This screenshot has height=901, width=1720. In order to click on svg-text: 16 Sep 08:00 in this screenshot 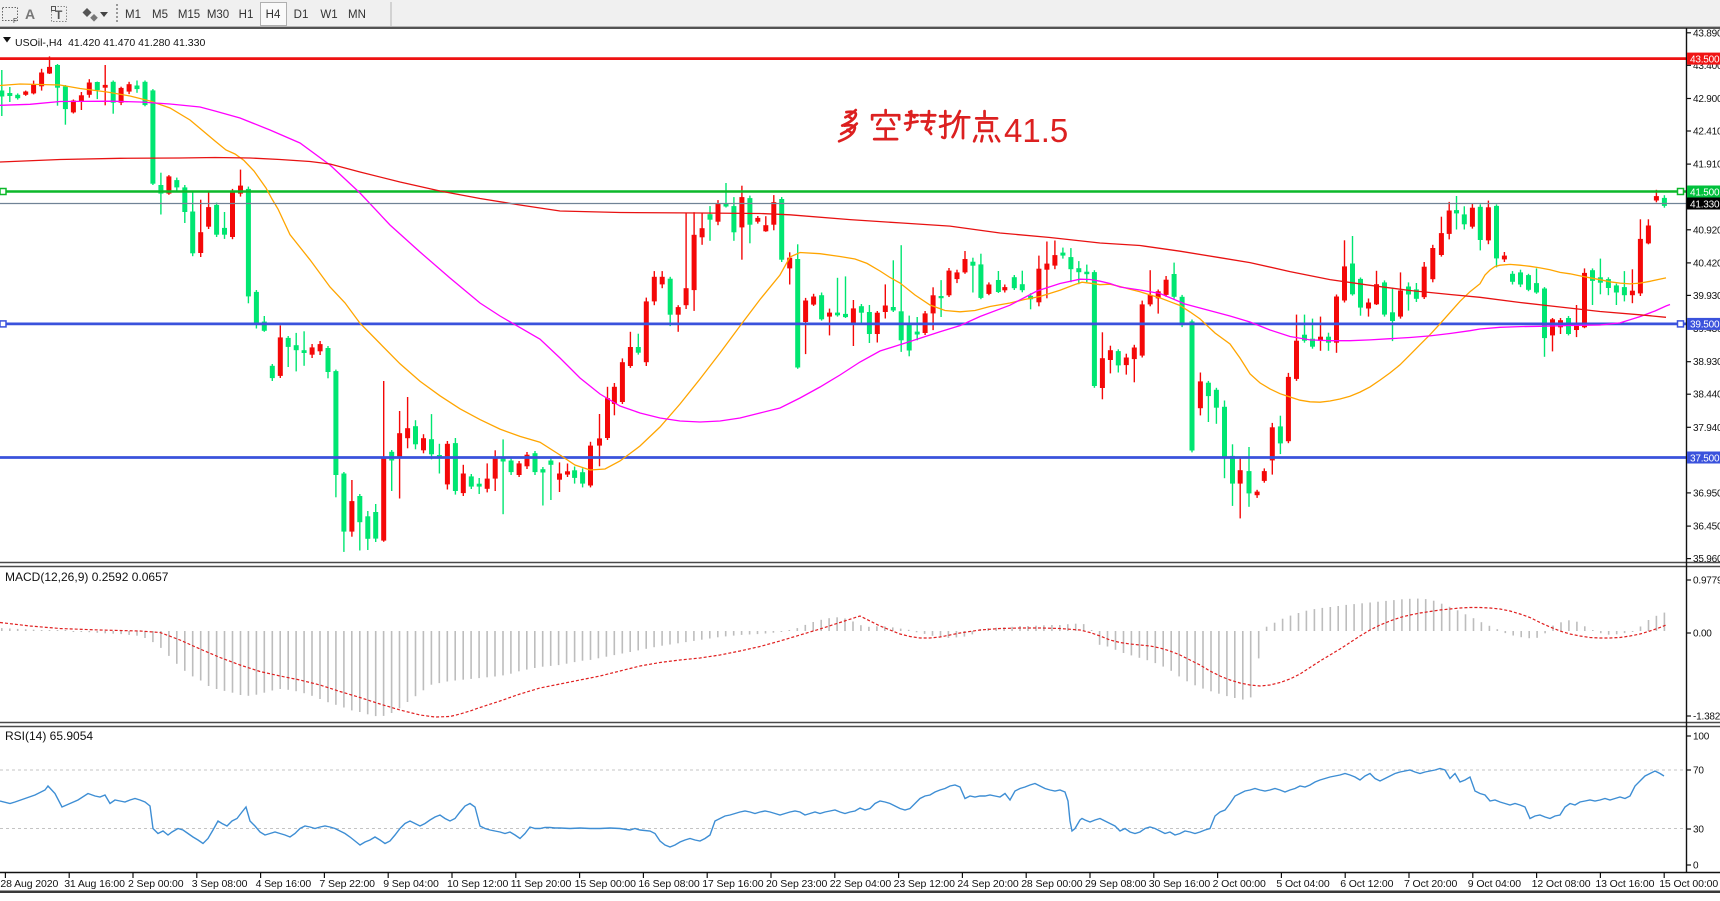, I will do `click(669, 884)`.